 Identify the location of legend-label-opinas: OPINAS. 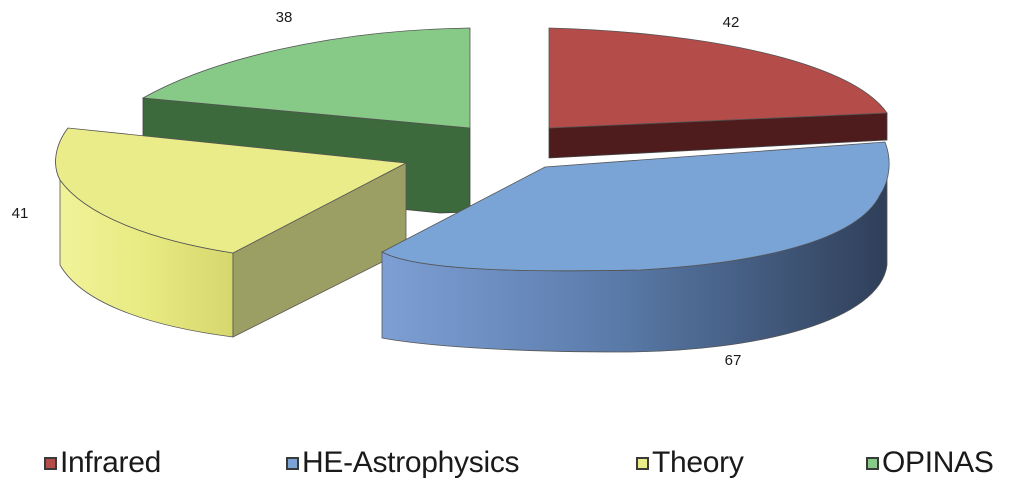
(938, 462).